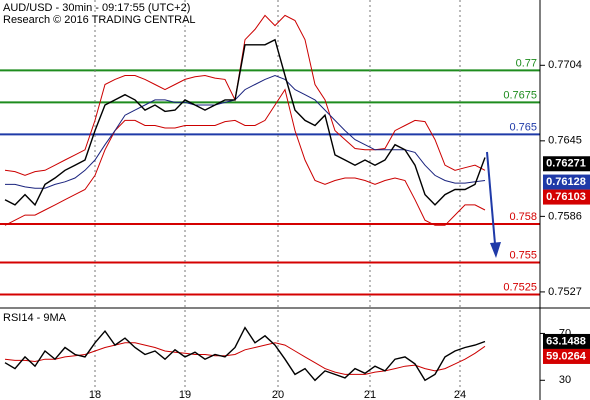 The image size is (590, 400). Describe the element at coordinates (95, 394) in the screenshot. I see `x-tick-label: 18` at that location.